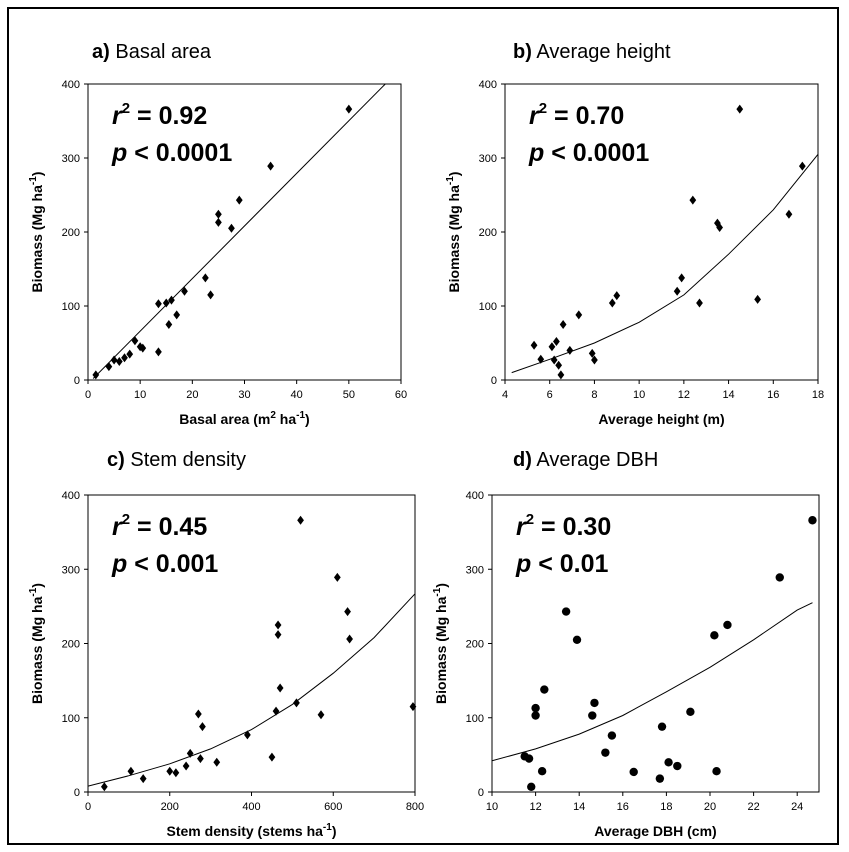 This screenshot has height=852, width=849. I want to click on p-value-label: p < 0.01, so click(562, 564).